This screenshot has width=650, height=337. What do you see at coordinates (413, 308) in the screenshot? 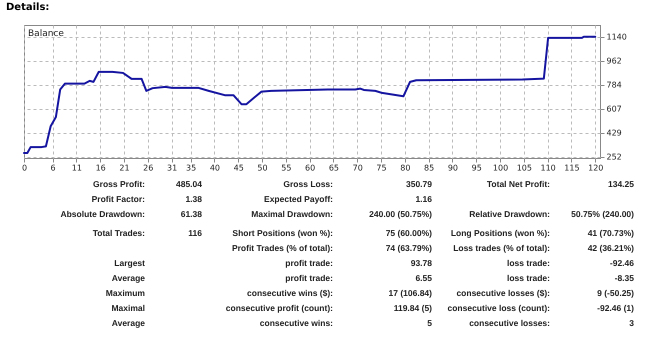
I see `text: 119.84 (5)` at bounding box center [413, 308].